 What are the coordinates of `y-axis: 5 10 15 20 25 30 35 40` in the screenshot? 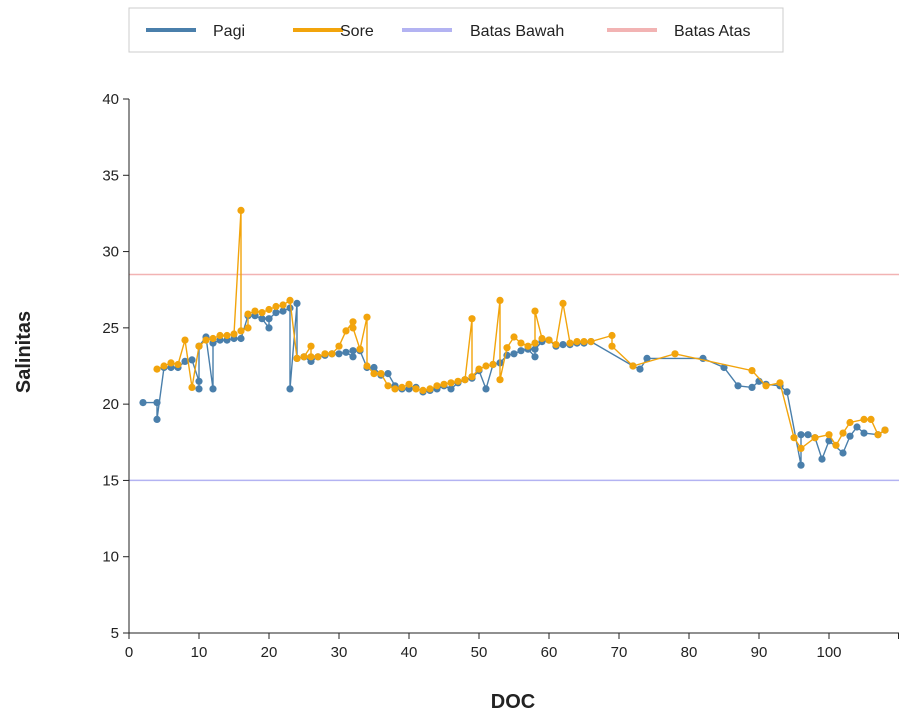 It's located at (116, 366).